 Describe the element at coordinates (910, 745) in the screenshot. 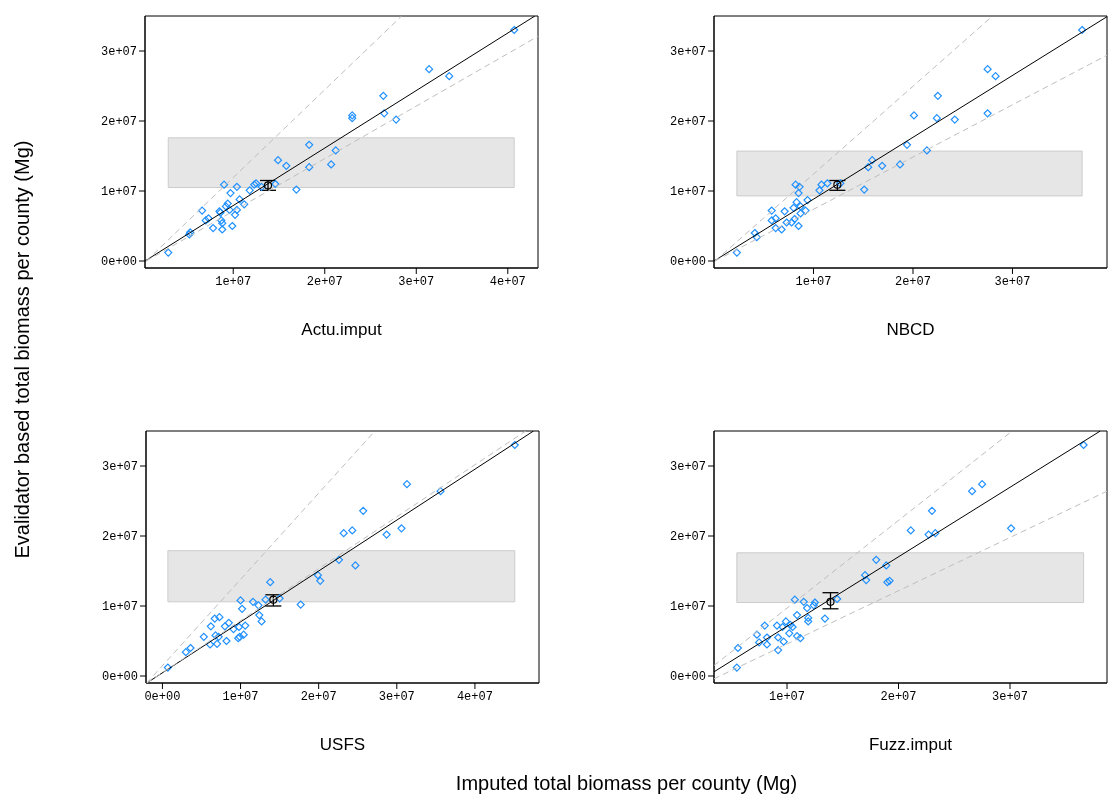

I see `x-axis-title: Fuzz.imput` at that location.